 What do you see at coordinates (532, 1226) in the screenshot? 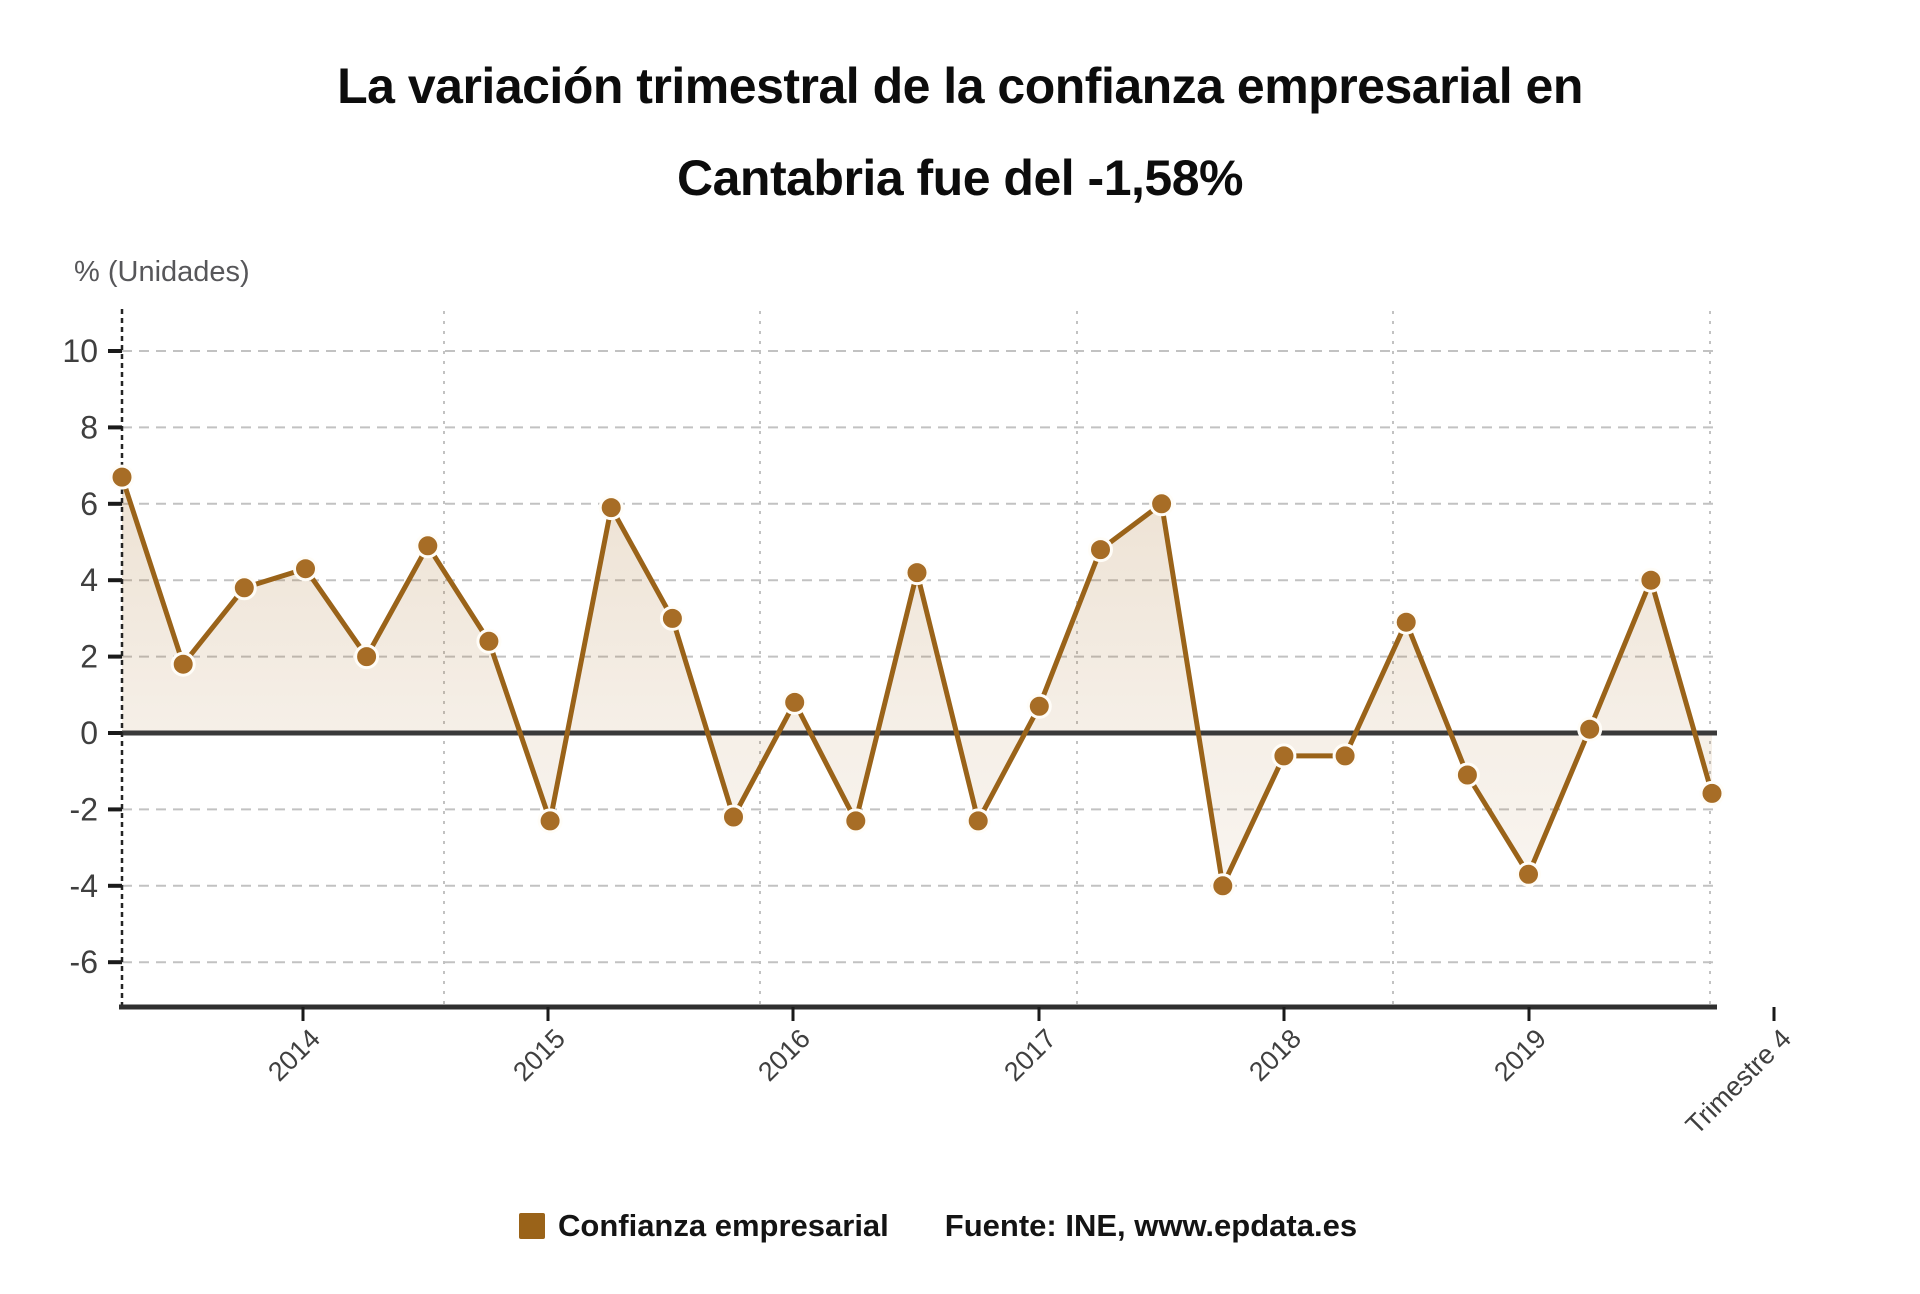
I see `legend-swatch` at bounding box center [532, 1226].